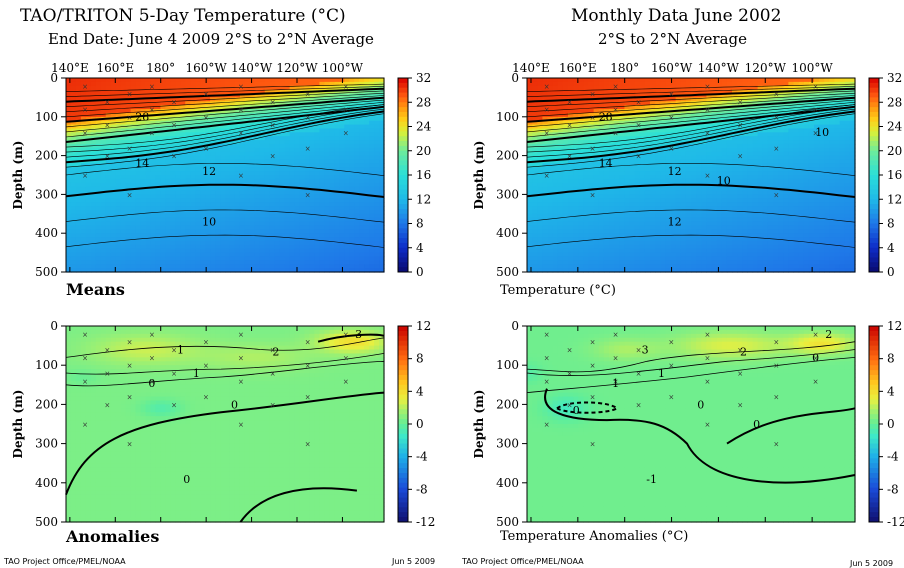 This screenshot has height=568, width=904. I want to click on contour-labels: 2 3 2 1 1 0 -1 0 0 0, so click(703, 407).